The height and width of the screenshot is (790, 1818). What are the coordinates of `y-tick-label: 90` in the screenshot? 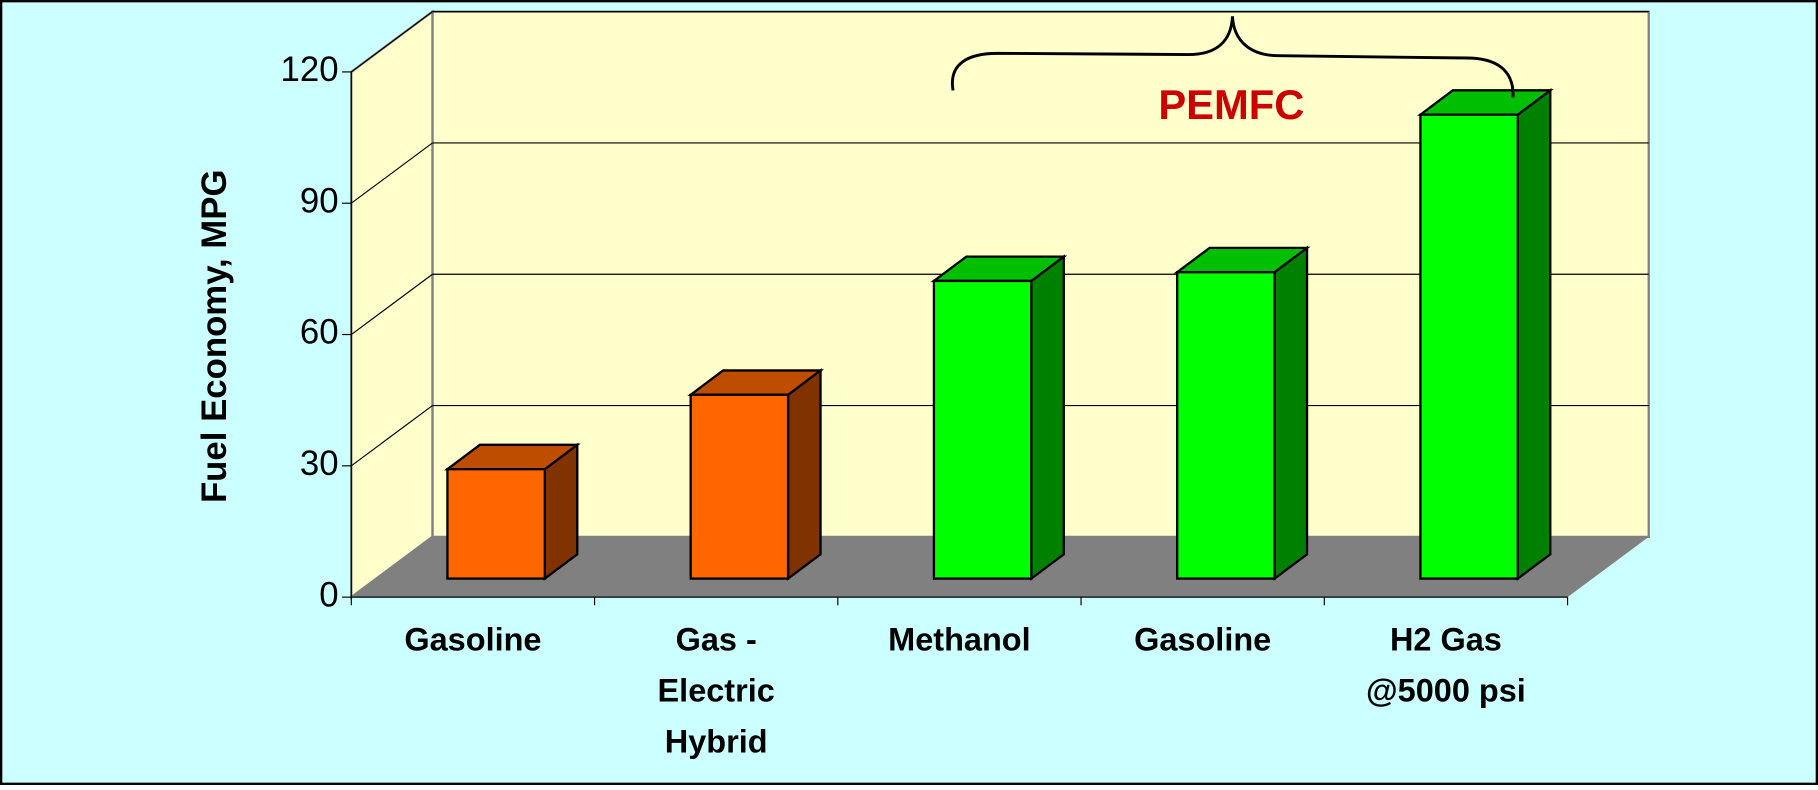 It's located at (319, 201).